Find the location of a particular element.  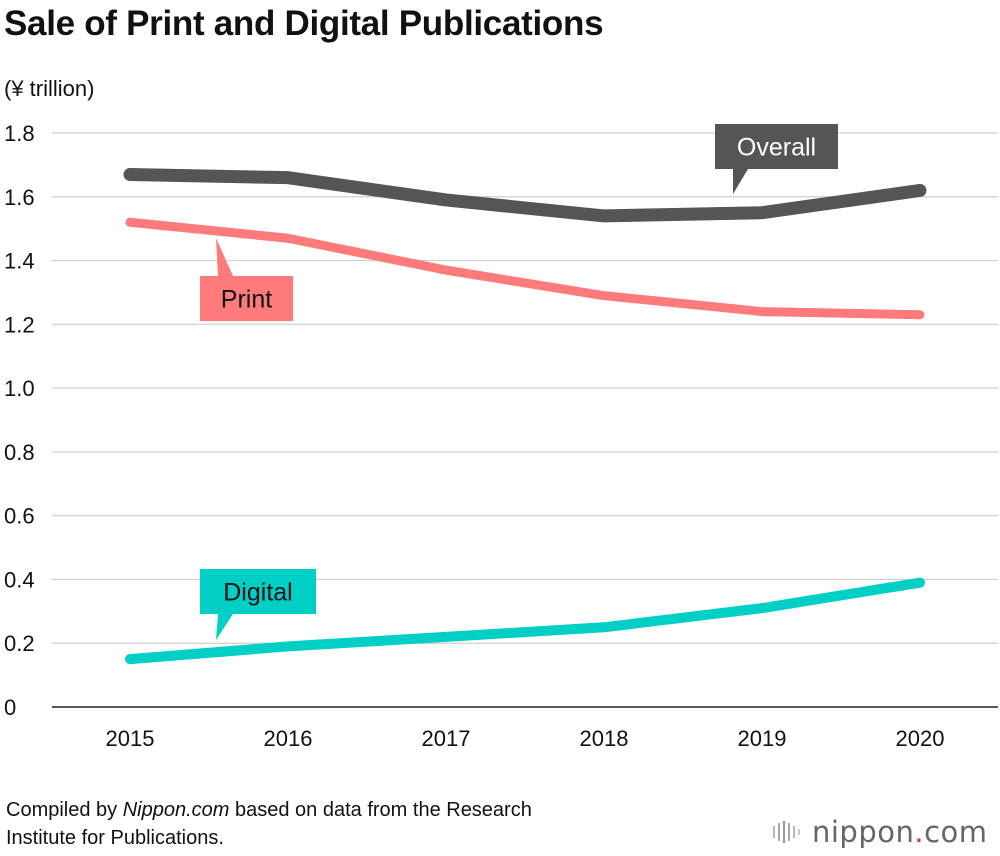

y-tick-label: 1.0 is located at coordinates (19, 388).